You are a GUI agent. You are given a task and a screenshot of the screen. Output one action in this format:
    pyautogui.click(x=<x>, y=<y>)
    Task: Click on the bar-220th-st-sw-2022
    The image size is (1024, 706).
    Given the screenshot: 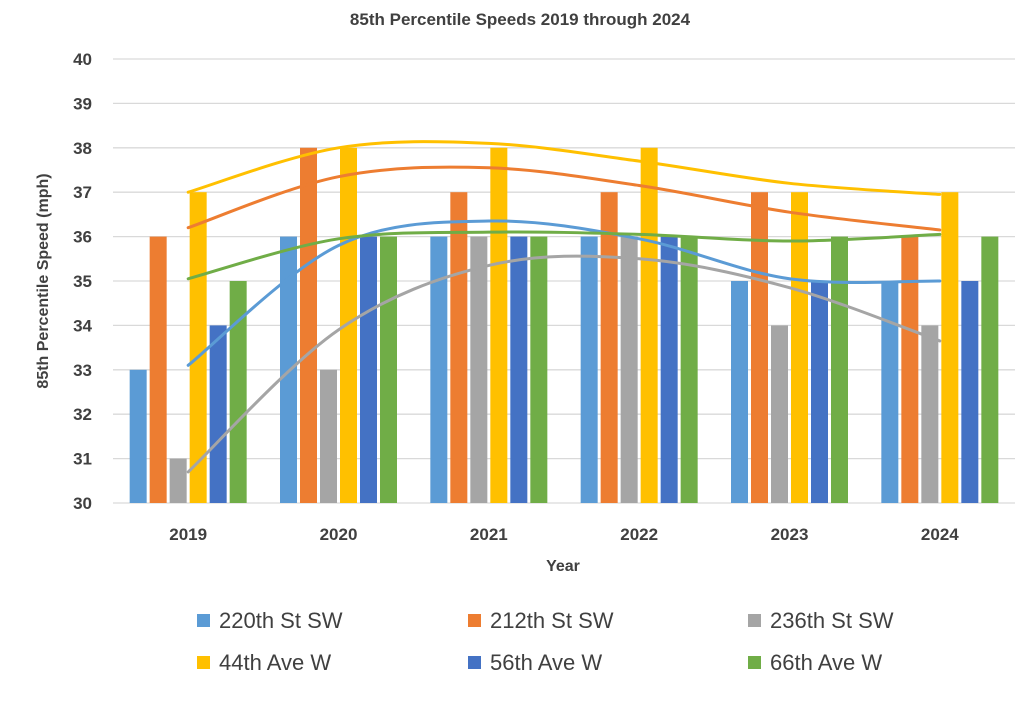 What is the action you would take?
    pyautogui.click(x=589, y=369)
    